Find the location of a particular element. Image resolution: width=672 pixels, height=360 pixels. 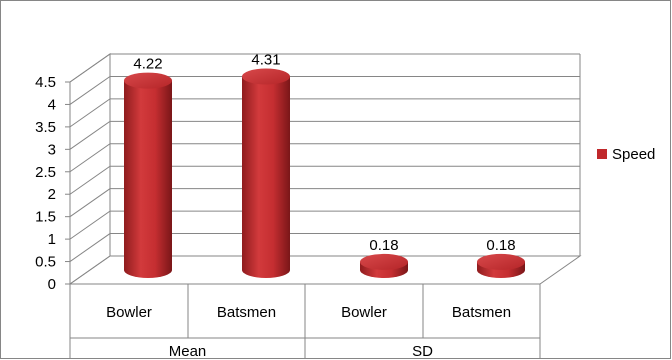

y-tick-label: 2.5 is located at coordinates (45, 172).